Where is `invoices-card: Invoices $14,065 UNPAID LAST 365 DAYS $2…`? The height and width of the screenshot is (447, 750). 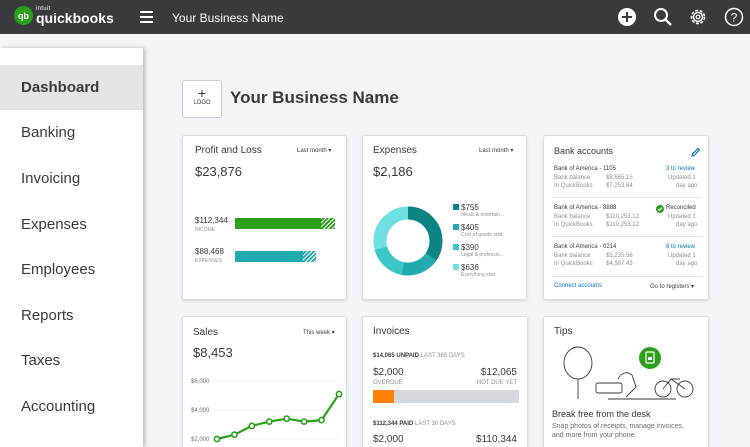
invoices-card: Invoices $14,065 UNPAID LAST 365 DAYS $2… is located at coordinates (445, 381).